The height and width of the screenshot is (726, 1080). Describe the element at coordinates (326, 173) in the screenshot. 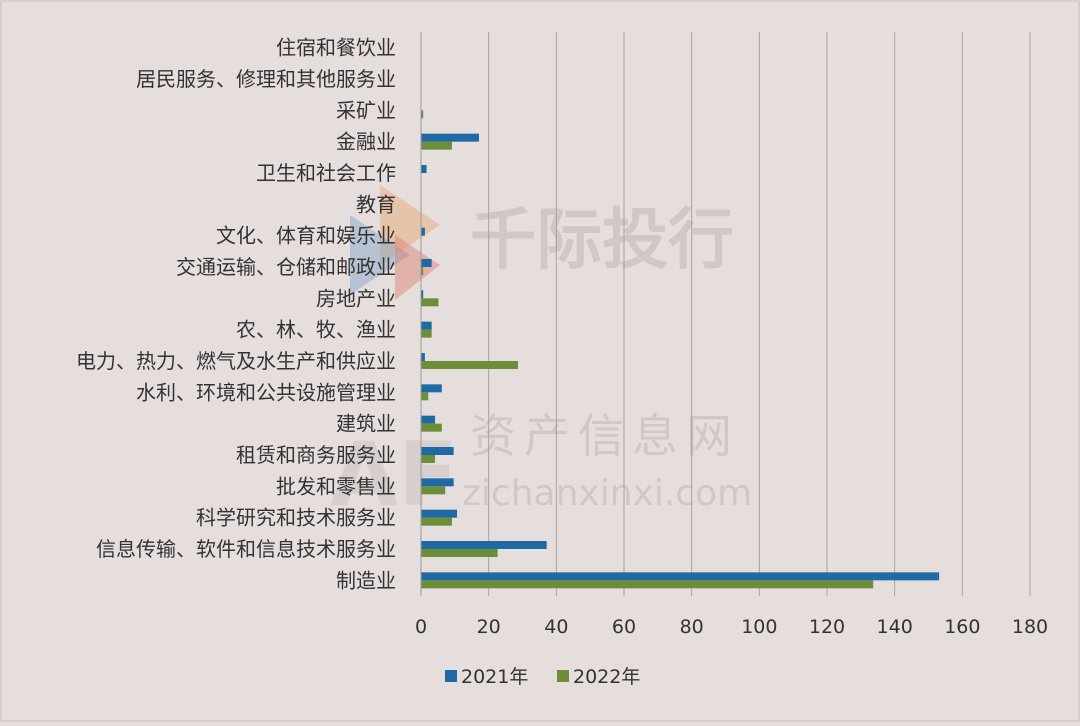

I see `category-label: 卫生和社会工作` at that location.